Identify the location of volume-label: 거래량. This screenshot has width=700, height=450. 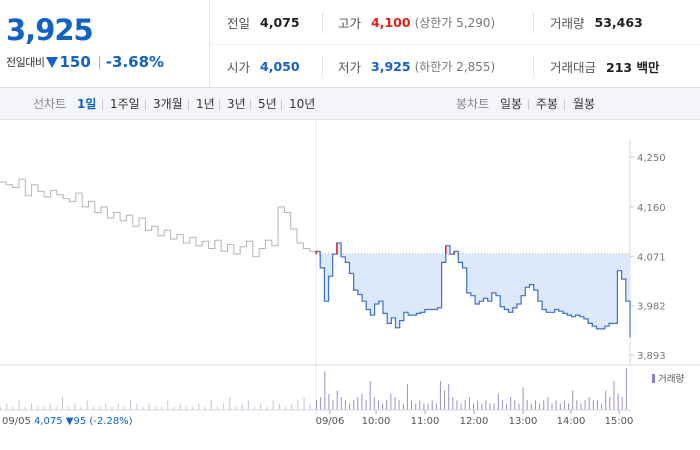
(567, 23).